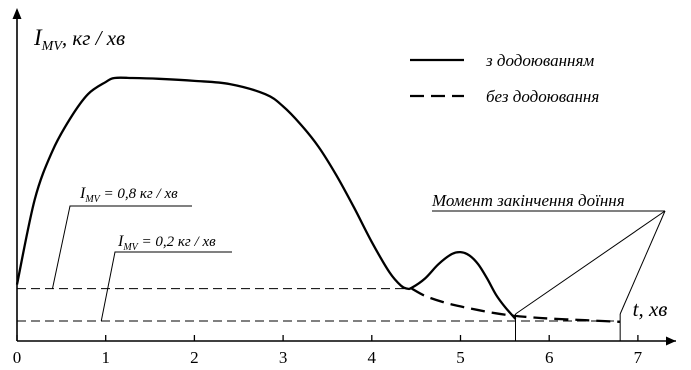 Image resolution: width=691 pixels, height=370 pixels. I want to click on legend-label-solid: з додоюванням, so click(539, 60).